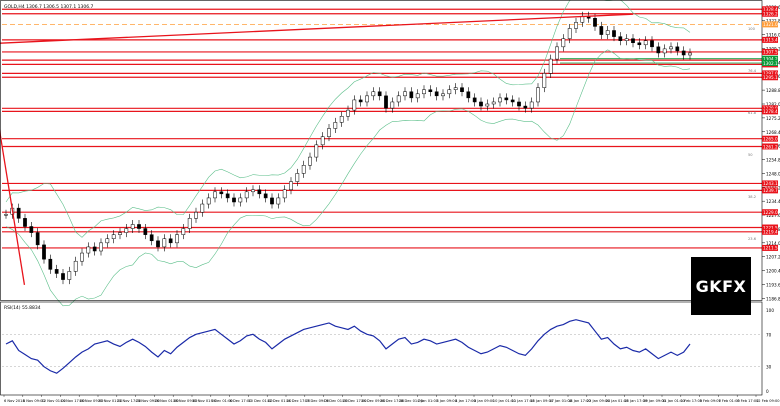 The height and width of the screenshot is (406, 780). What do you see at coordinates (348, 346) in the screenshot?
I see `rsi-line` at bounding box center [348, 346].